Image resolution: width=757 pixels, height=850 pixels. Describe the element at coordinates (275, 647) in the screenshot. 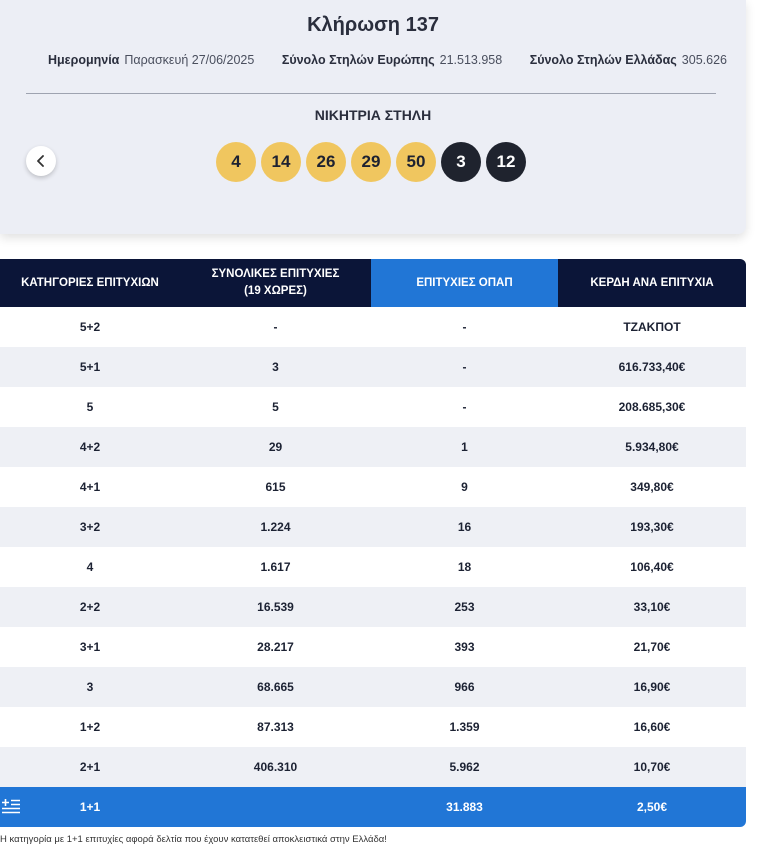

I see `row-total-wins: 28.217` at that location.